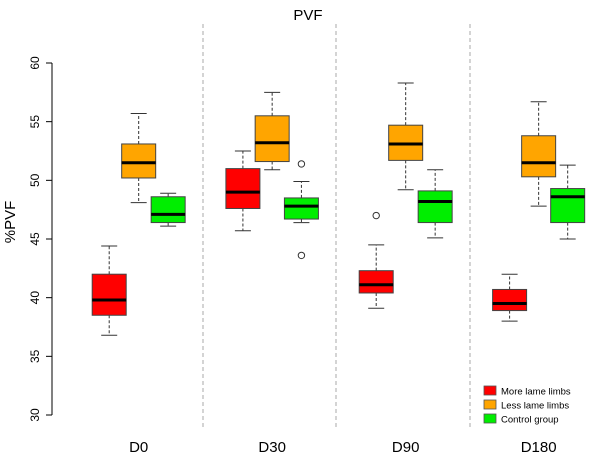 Image resolution: width=600 pixels, height=456 pixels. What do you see at coordinates (35, 298) in the screenshot?
I see `y-tick-label: 40` at bounding box center [35, 298].